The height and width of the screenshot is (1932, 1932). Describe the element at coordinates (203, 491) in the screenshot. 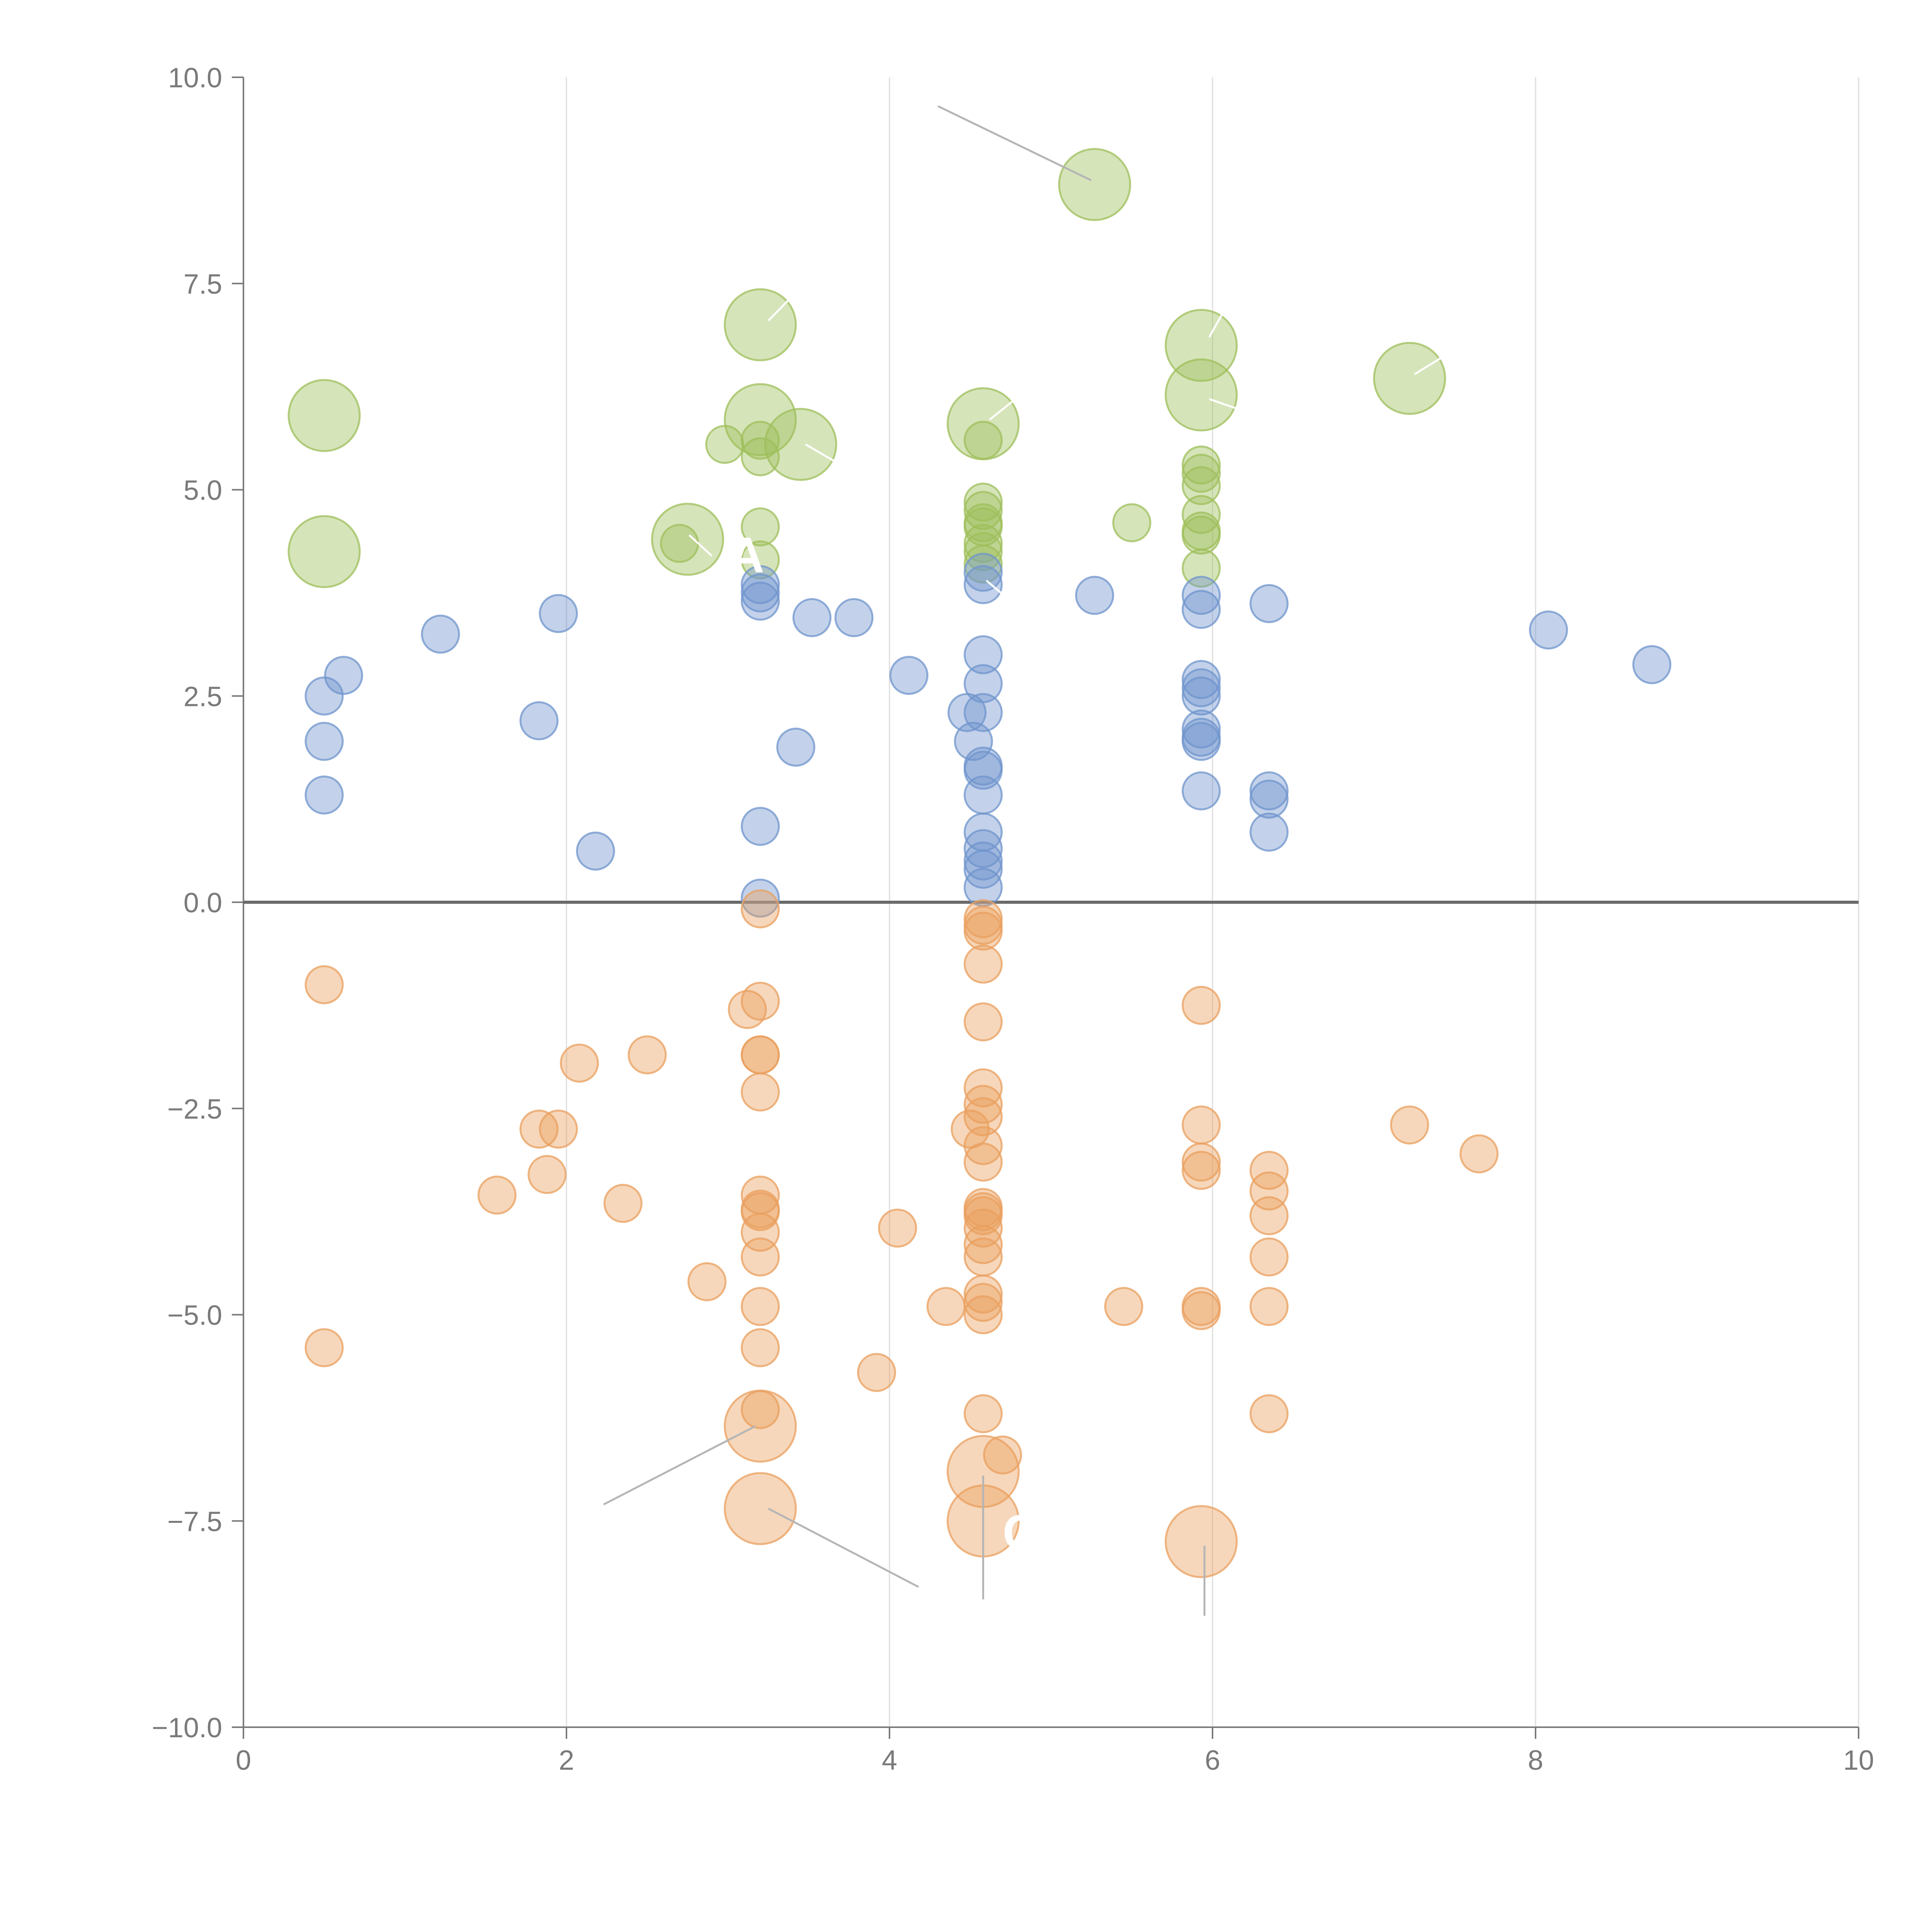

I see `y-tick-label-2: 5.0` at that location.